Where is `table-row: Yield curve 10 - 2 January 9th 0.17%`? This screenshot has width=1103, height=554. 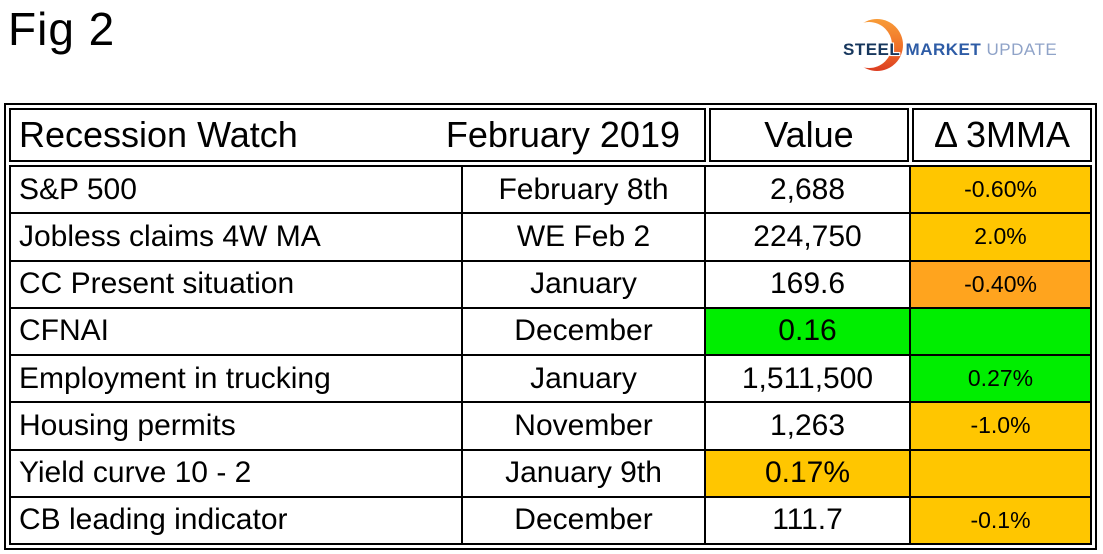 table-row: Yield curve 10 - 2 January 9th 0.17% is located at coordinates (550, 474).